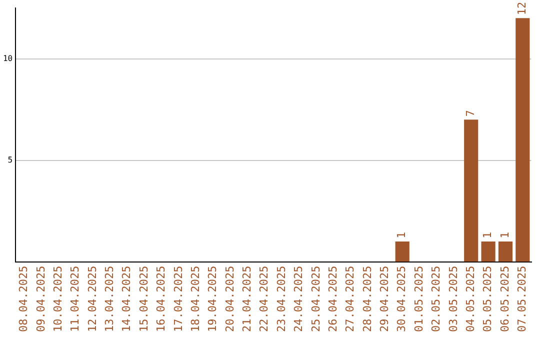  What do you see at coordinates (299, 299) in the screenshot?
I see `x-tick-label: 24.04.2025` at bounding box center [299, 299].